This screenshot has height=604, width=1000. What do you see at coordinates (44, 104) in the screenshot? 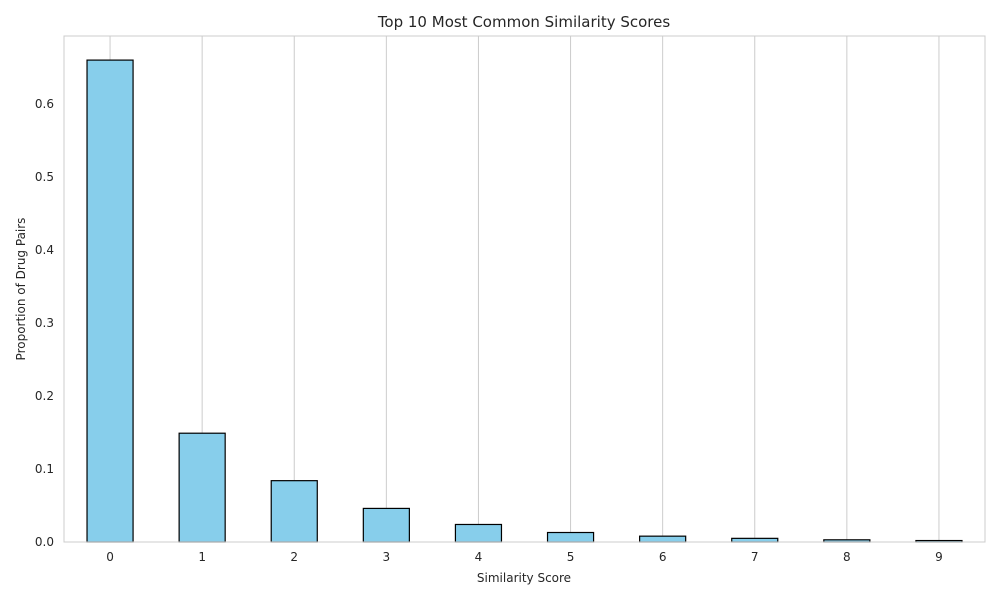
I see `y-tick-label: 0.6` at bounding box center [44, 104].